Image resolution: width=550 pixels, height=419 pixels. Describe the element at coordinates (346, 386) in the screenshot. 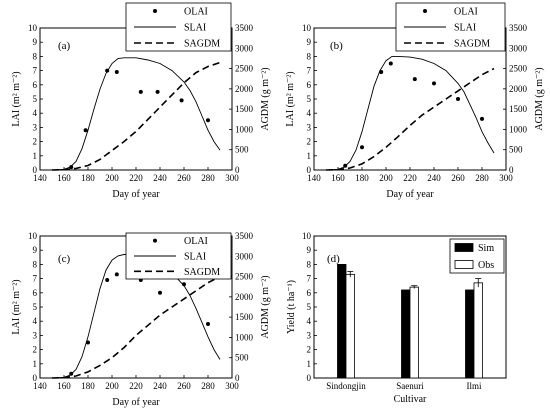

I see `x-category-label: Sindongjin` at that location.